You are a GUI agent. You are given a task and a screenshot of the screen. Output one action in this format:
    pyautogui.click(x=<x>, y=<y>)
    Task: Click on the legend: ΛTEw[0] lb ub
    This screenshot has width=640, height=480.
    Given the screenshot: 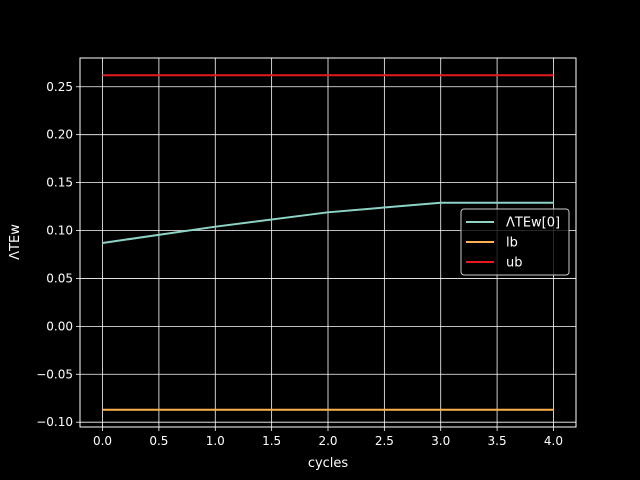 What is the action you would take?
    pyautogui.click(x=515, y=242)
    